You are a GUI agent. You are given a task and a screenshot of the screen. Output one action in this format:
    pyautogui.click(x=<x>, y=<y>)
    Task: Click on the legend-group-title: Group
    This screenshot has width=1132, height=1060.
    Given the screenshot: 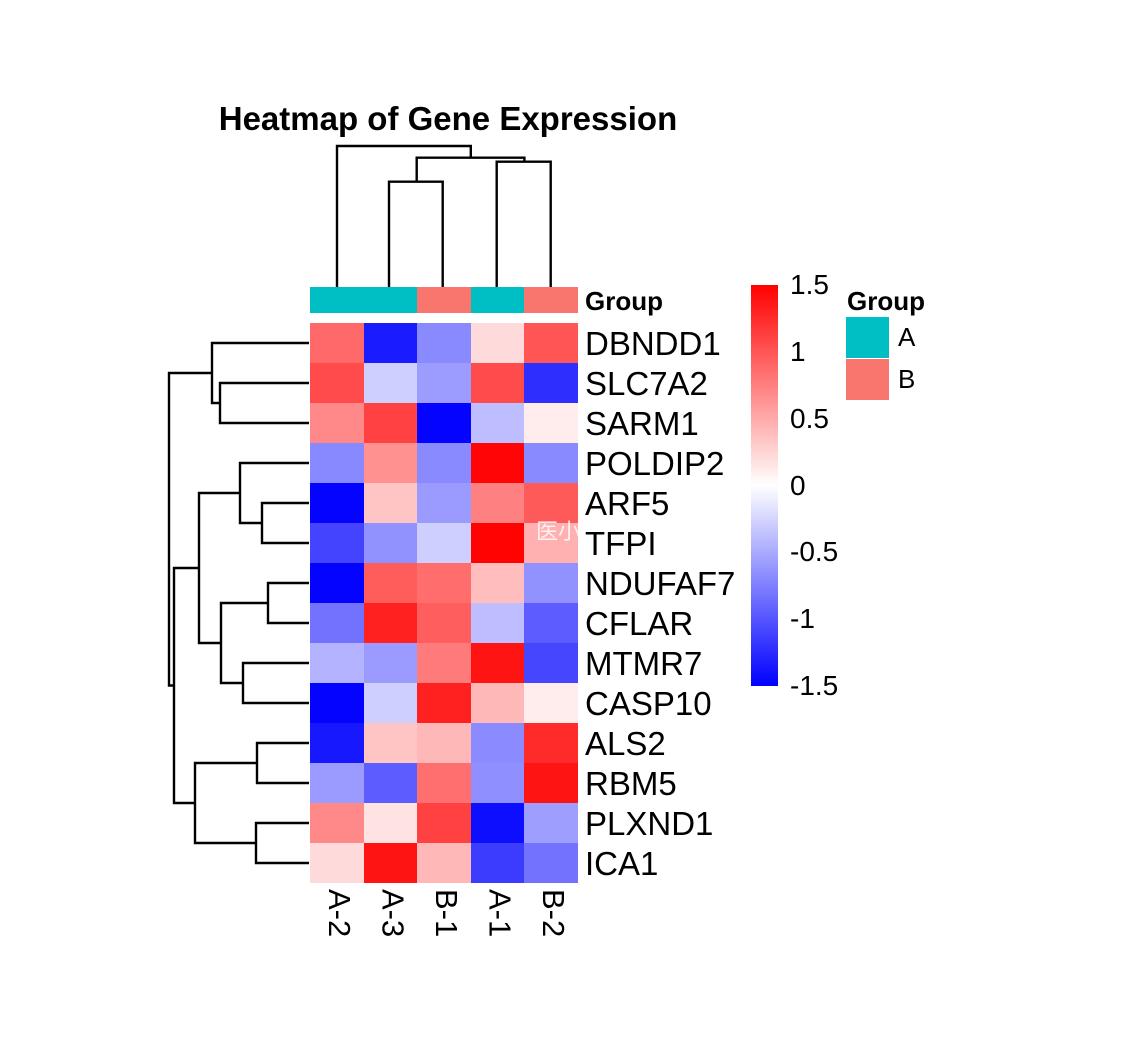 What is the action you would take?
    pyautogui.click(x=886, y=301)
    